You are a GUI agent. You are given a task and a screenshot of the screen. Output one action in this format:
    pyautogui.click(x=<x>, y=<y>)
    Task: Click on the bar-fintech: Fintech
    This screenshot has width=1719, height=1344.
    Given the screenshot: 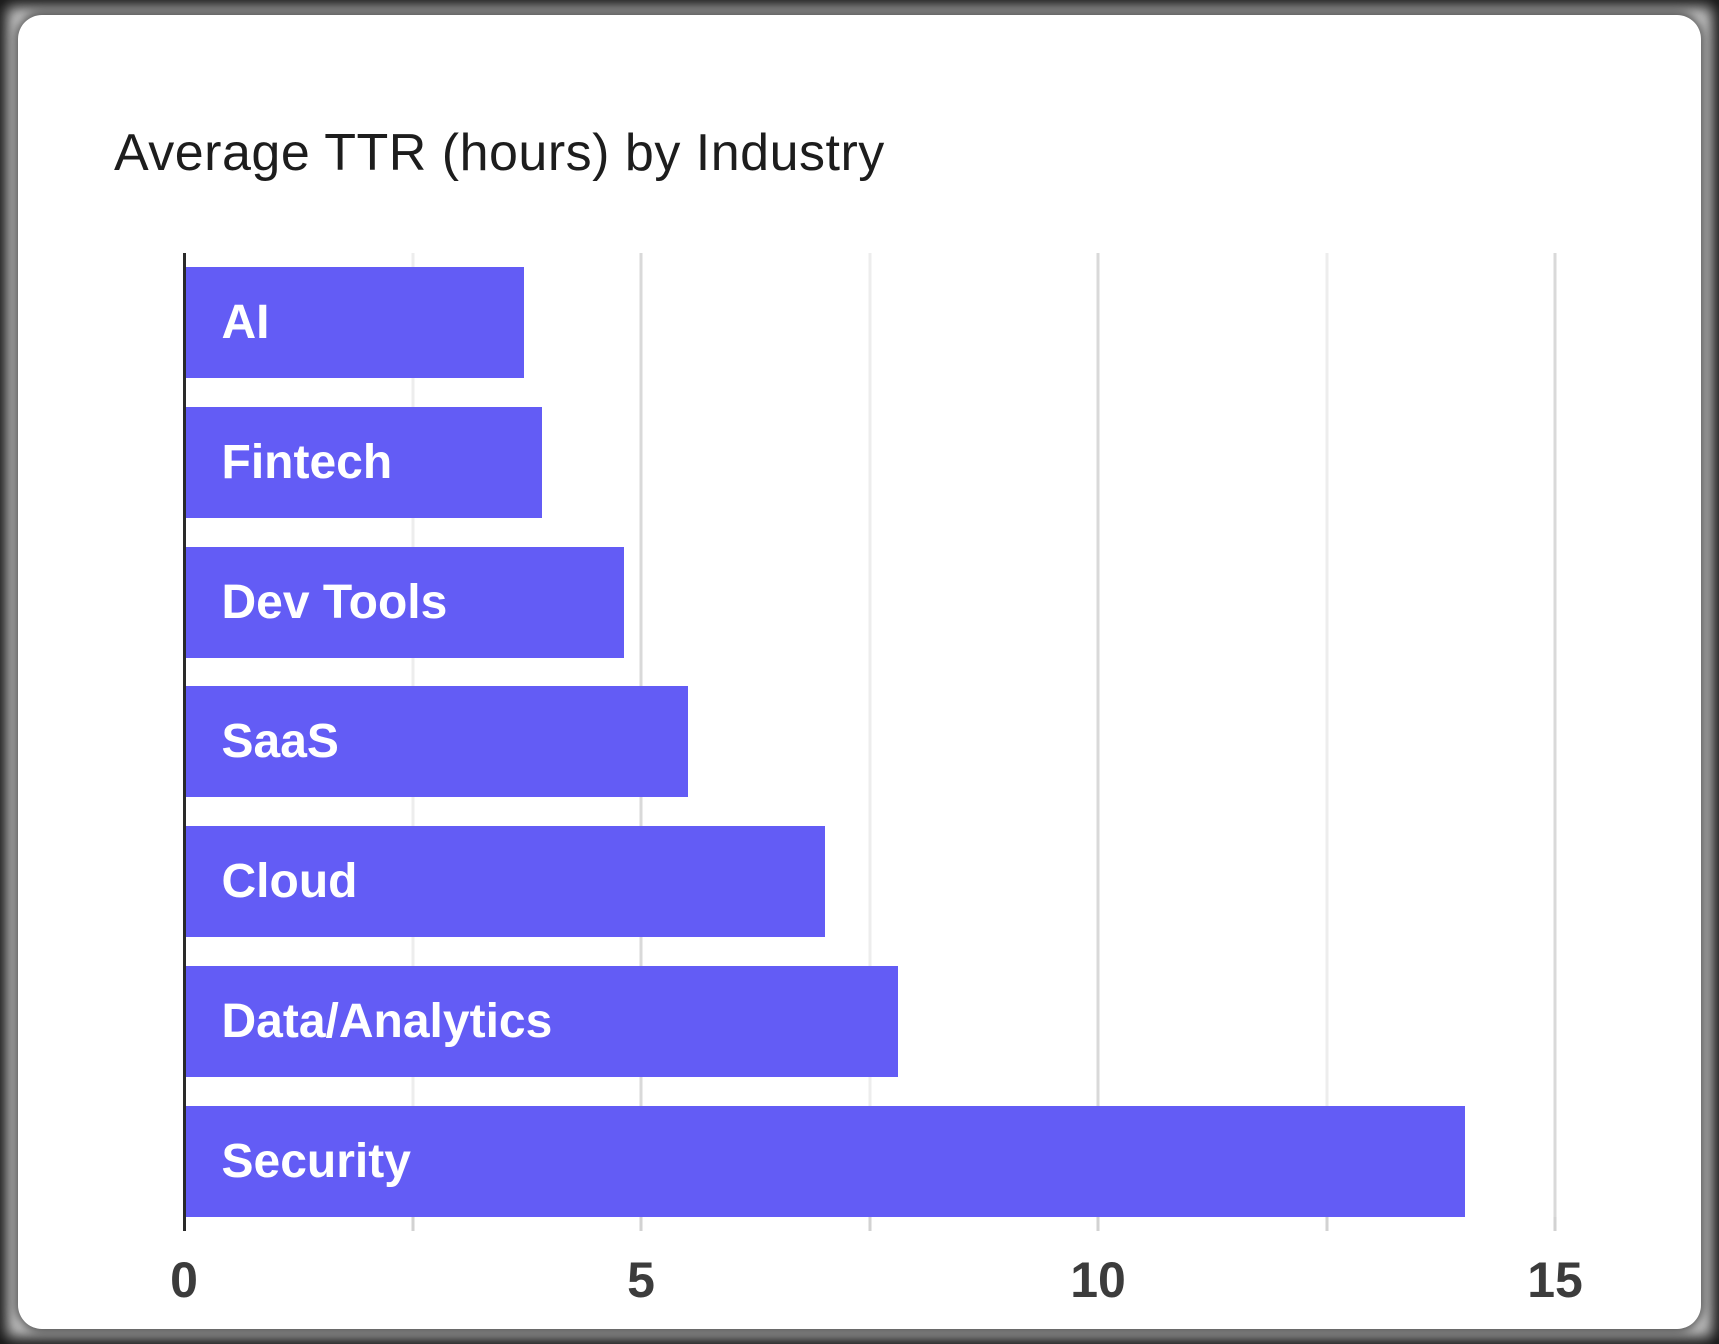 What is the action you would take?
    pyautogui.click(x=363, y=462)
    